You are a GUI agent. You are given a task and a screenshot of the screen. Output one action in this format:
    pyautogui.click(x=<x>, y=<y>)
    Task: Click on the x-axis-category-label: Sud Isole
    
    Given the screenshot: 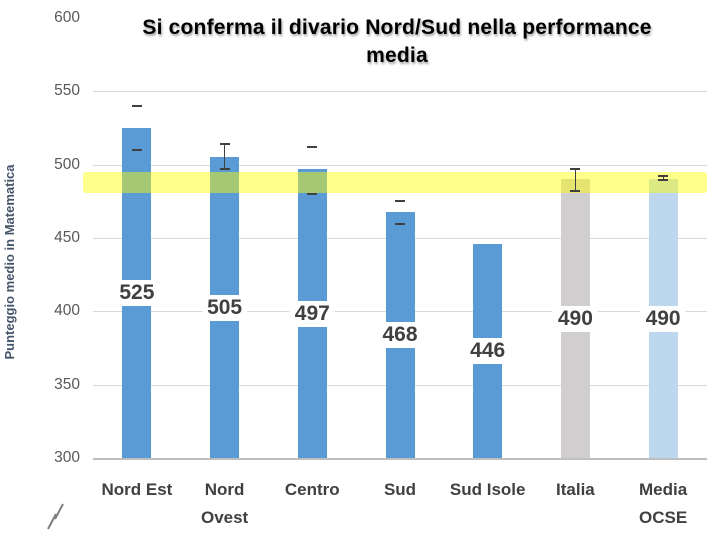 What is the action you would take?
    pyautogui.click(x=487, y=489)
    